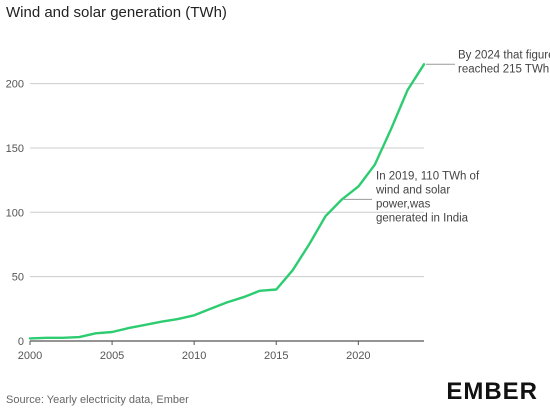  Describe the element at coordinates (492, 391) in the screenshot. I see `ember-logo: EMBER` at that location.